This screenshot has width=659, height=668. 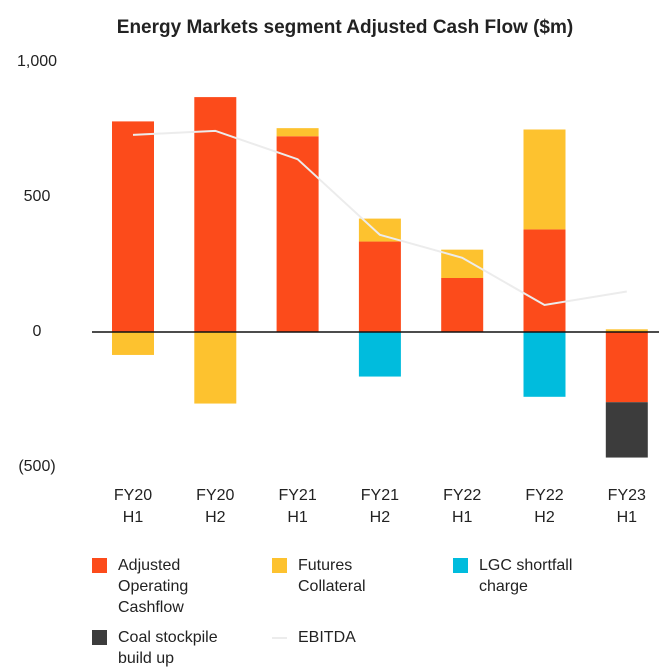 What do you see at coordinates (37, 61) in the screenshot?
I see `y-tick-label: 1,000` at bounding box center [37, 61].